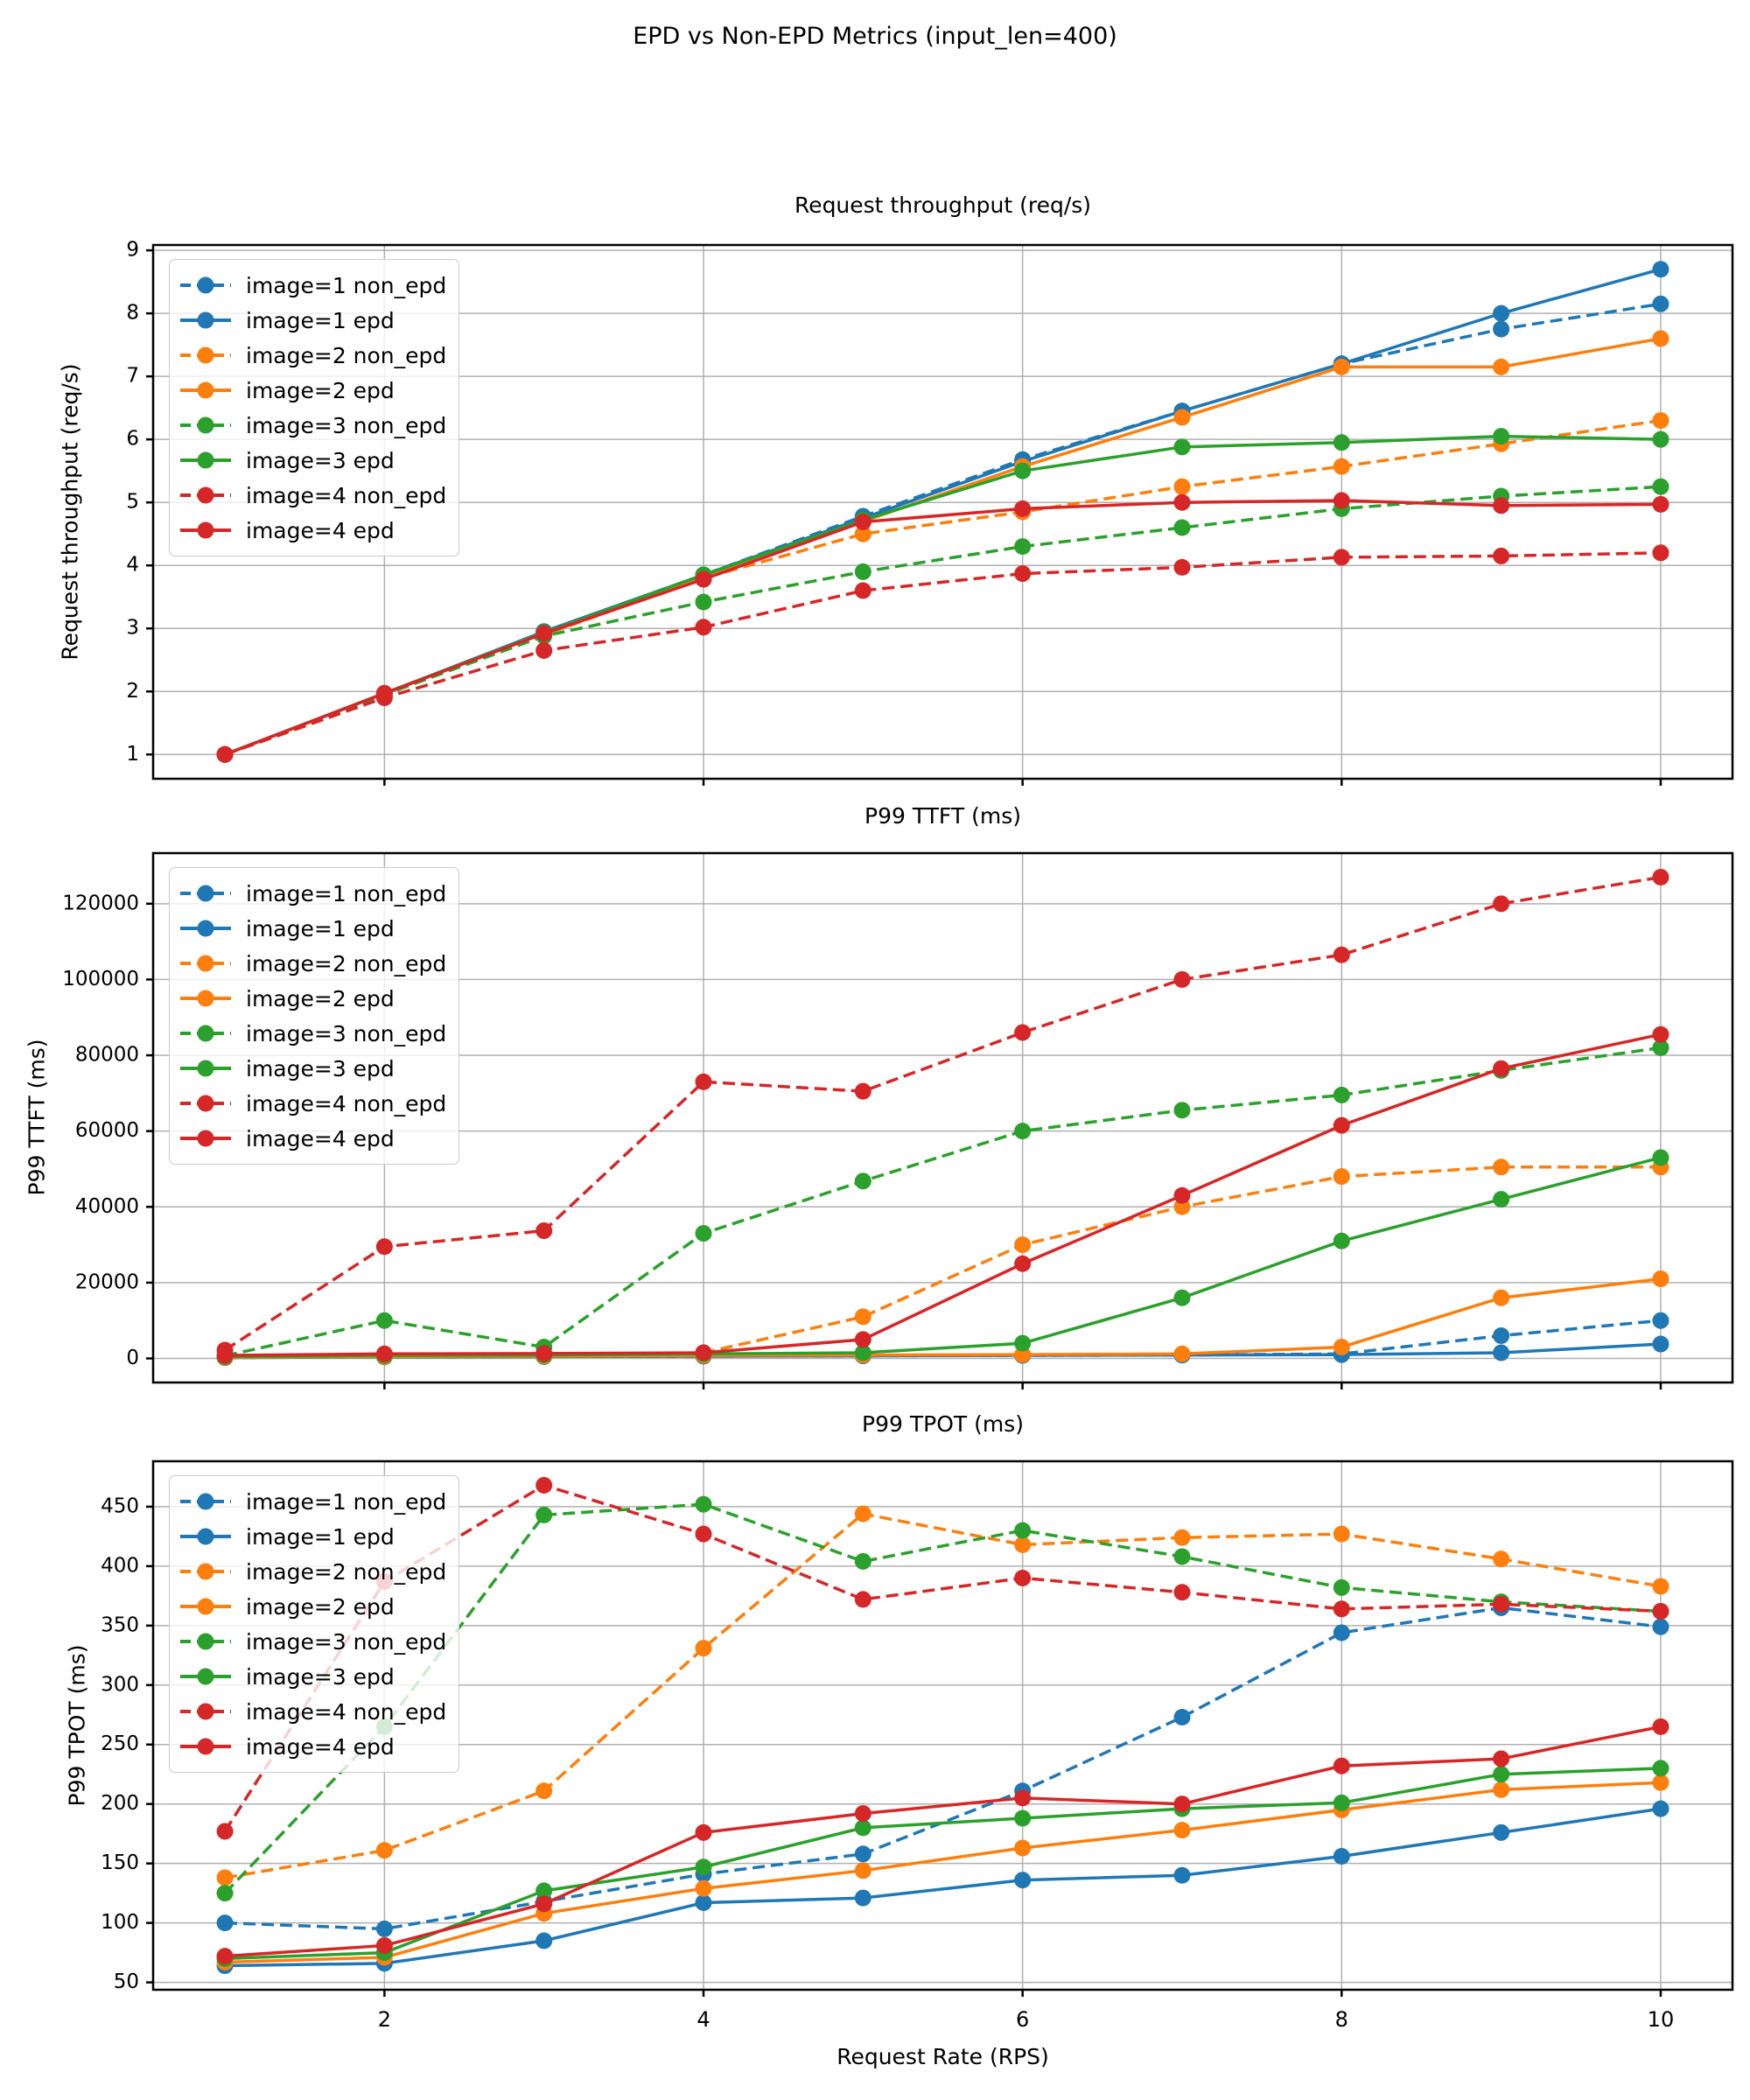 The width and height of the screenshot is (1750, 2100). What do you see at coordinates (132, 502) in the screenshot?
I see `tick-labels: 1 2 3 4 5 6 7 8 9` at bounding box center [132, 502].